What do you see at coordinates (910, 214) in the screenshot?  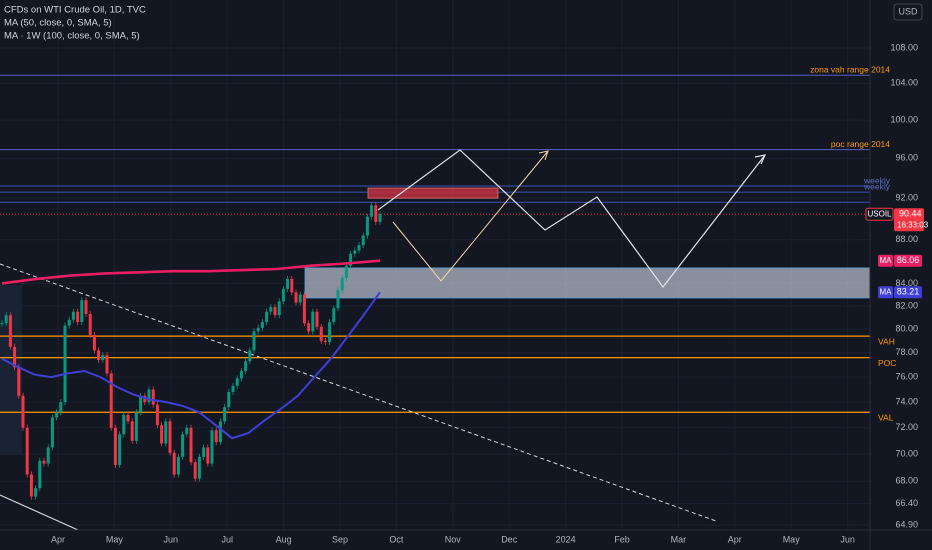 I see `last-price: 90.44` at bounding box center [910, 214].